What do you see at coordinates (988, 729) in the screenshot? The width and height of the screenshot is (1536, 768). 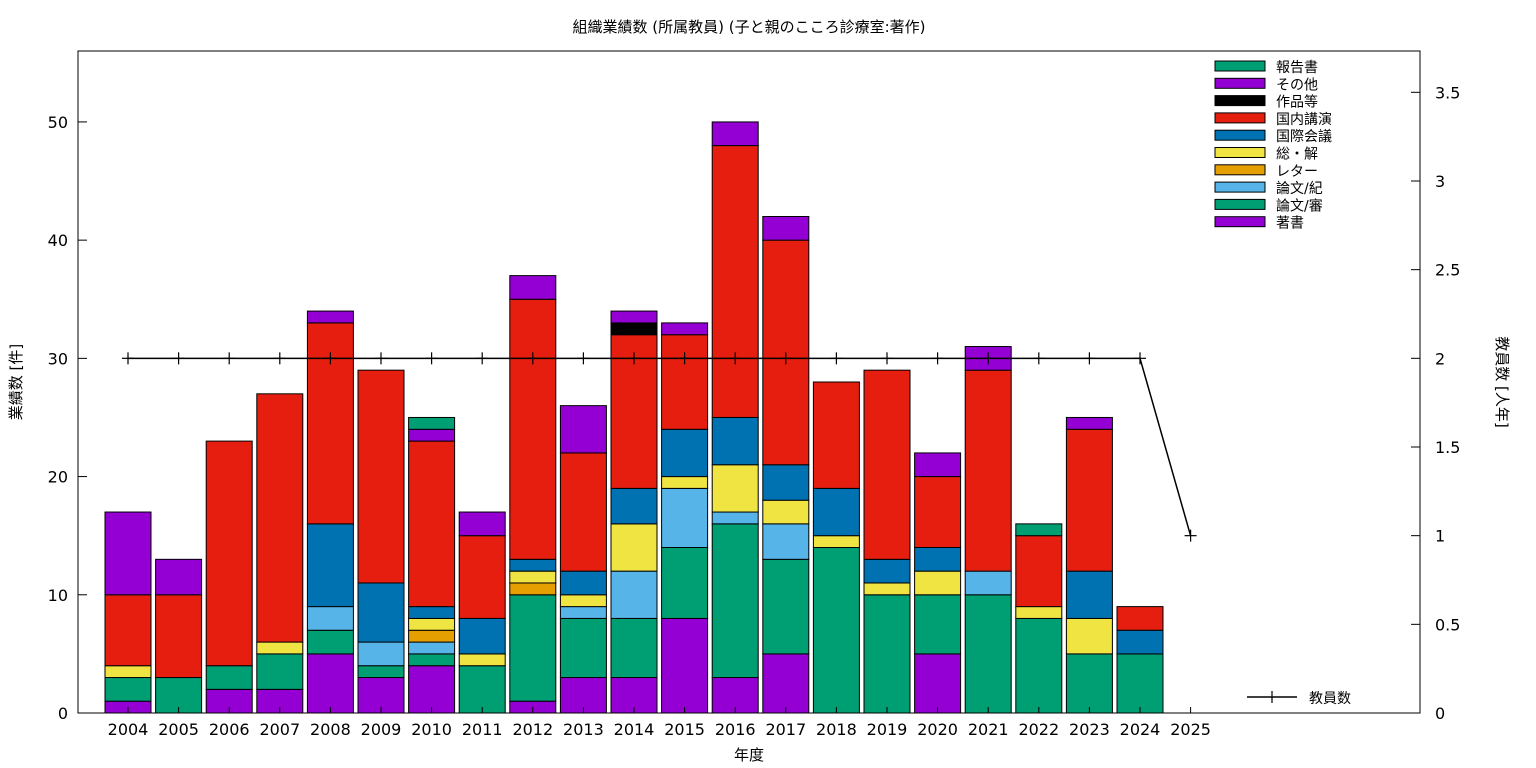 I see `x-tick-label: 2021` at bounding box center [988, 729].